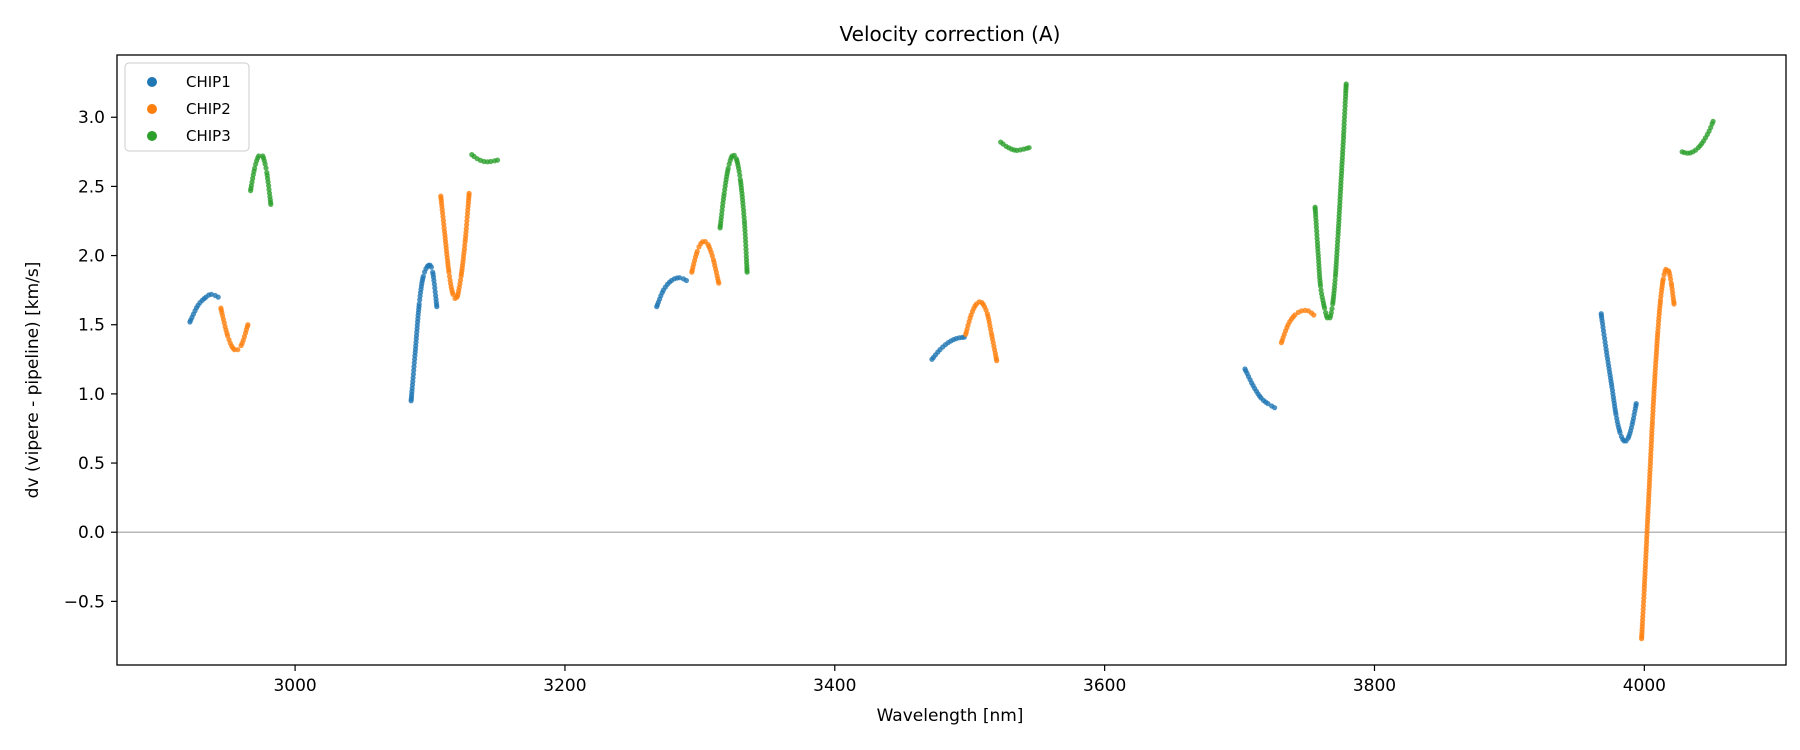 This screenshot has width=1800, height=750. What do you see at coordinates (208, 109) in the screenshot?
I see `legend-label: CHIP2` at bounding box center [208, 109].